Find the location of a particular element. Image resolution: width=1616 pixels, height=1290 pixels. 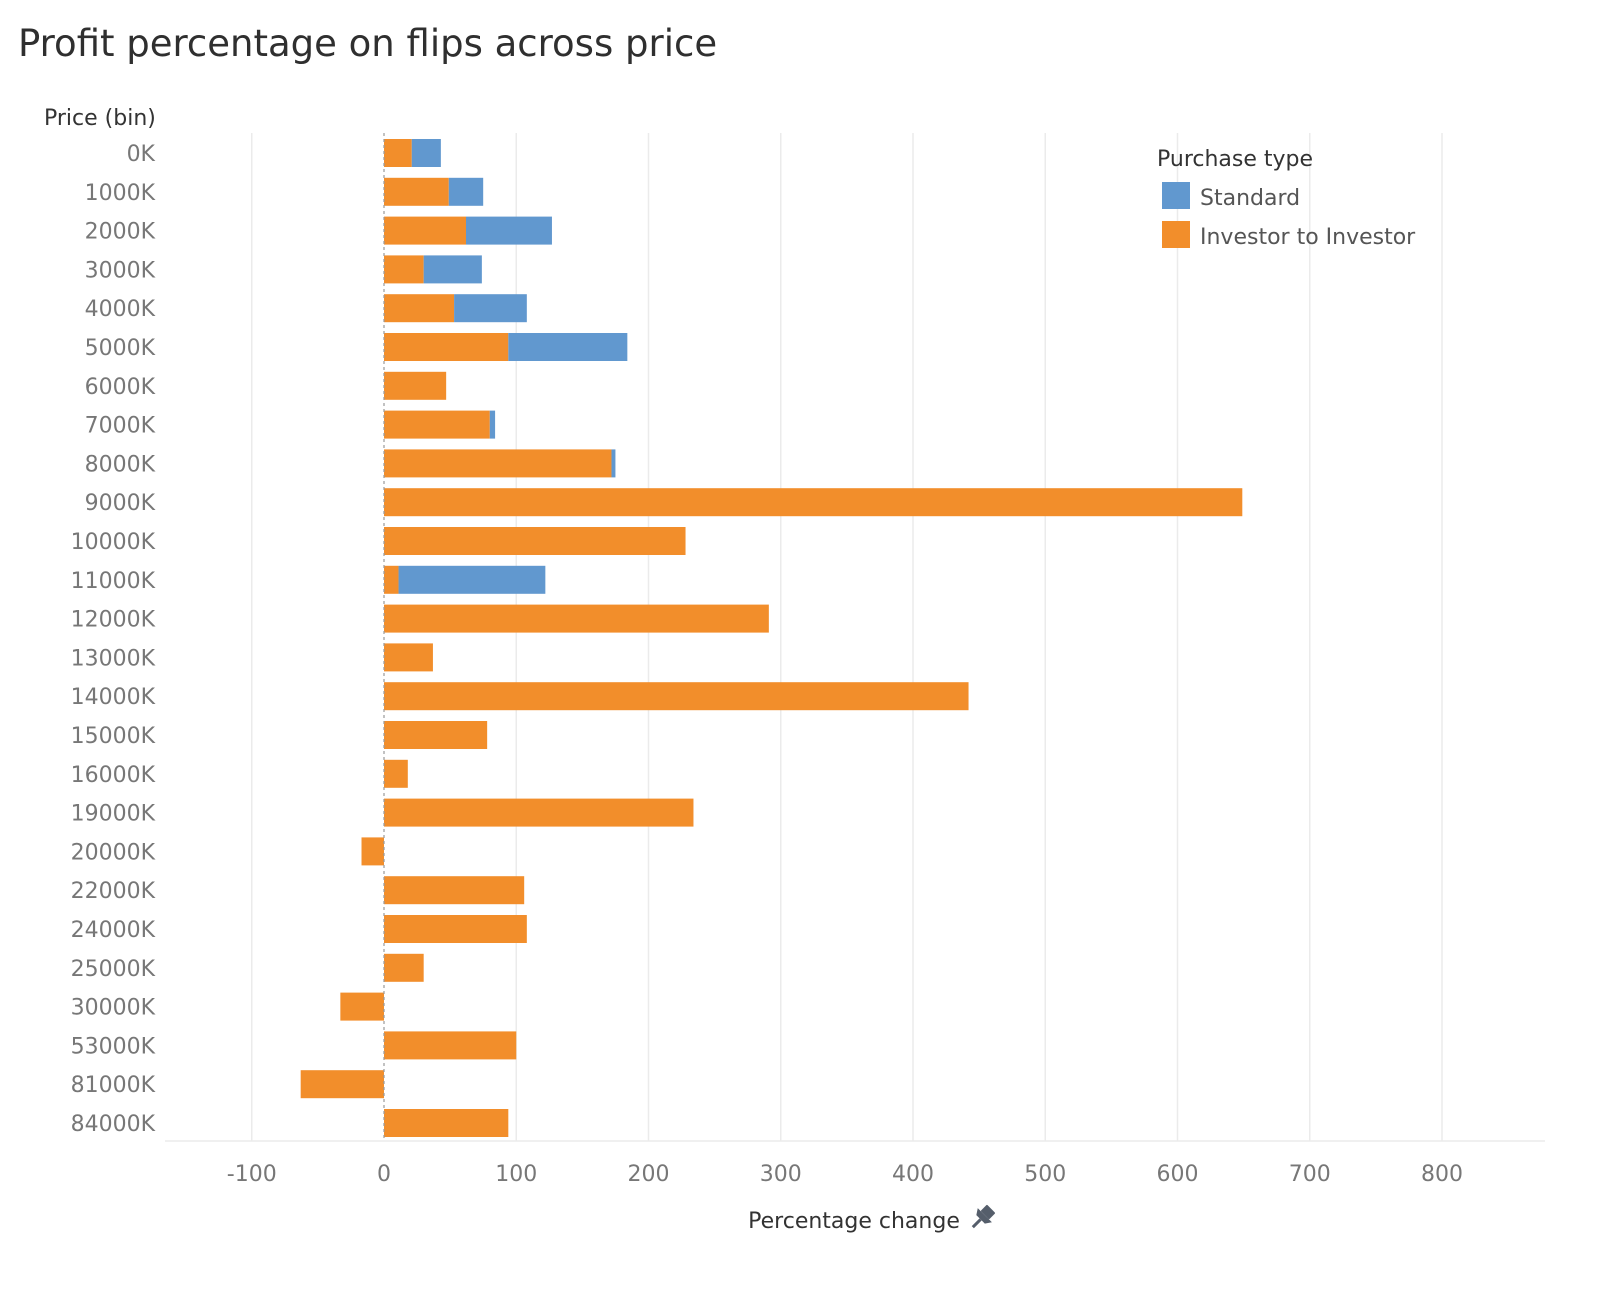

category-label: 11000K is located at coordinates (113, 581).